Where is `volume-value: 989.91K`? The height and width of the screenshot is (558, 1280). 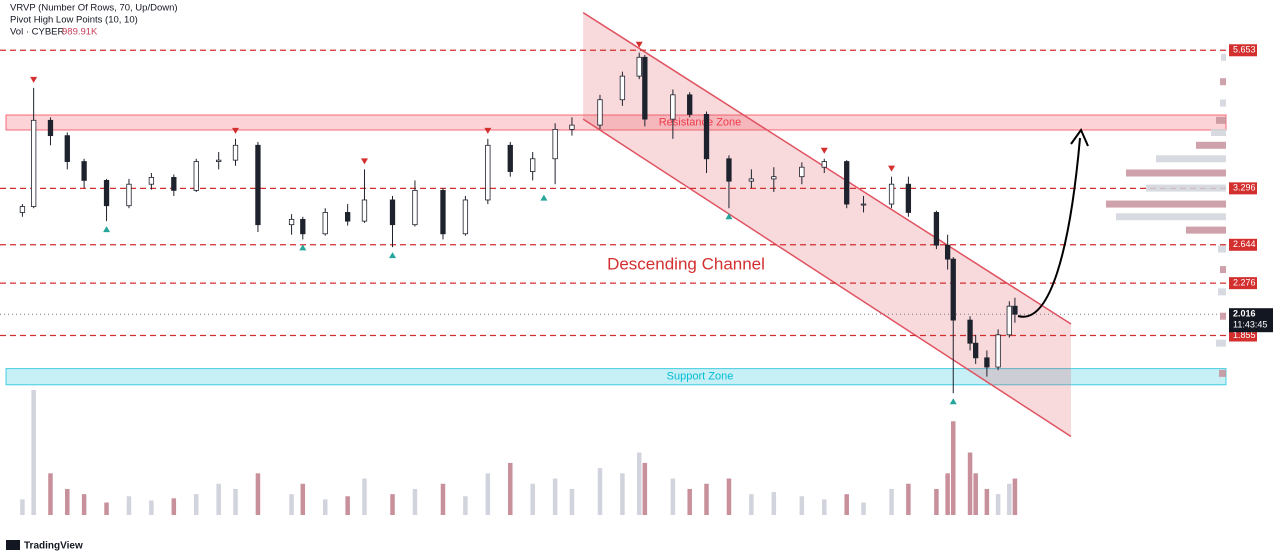 volume-value: 989.91K is located at coordinates (80, 32).